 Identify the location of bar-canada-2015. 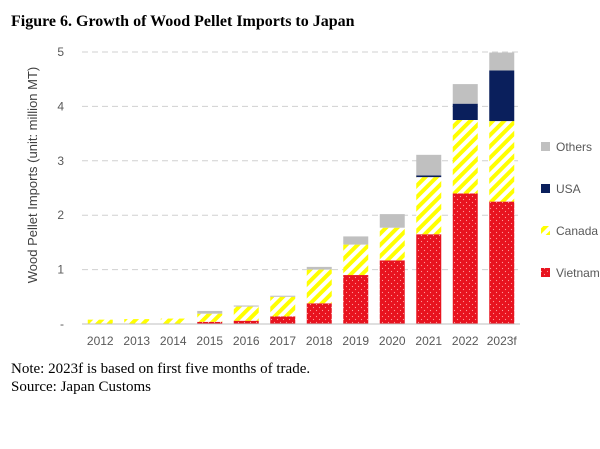
(210, 317).